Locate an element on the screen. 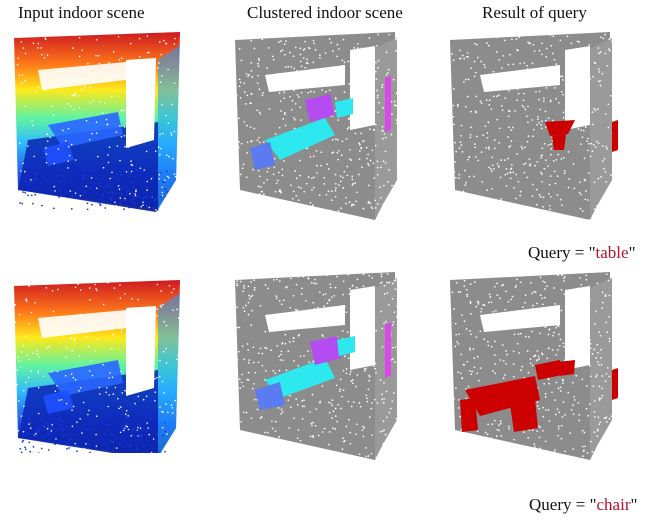 The width and height of the screenshot is (664, 520). result-scene-point-cloud-row2 is located at coordinates (532, 366).